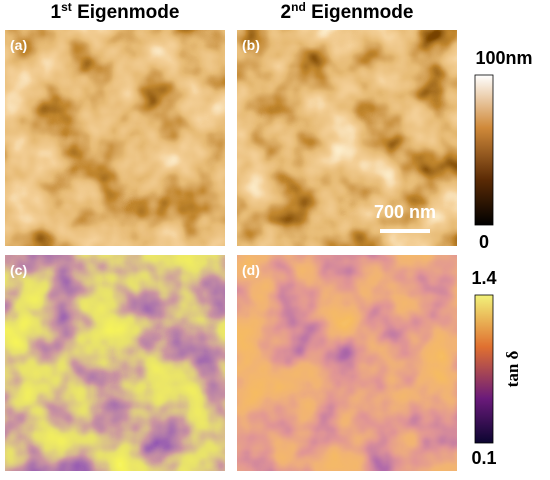  Describe the element at coordinates (347, 11) in the screenshot. I see `column-title: 2nd Eigenmode` at that location.